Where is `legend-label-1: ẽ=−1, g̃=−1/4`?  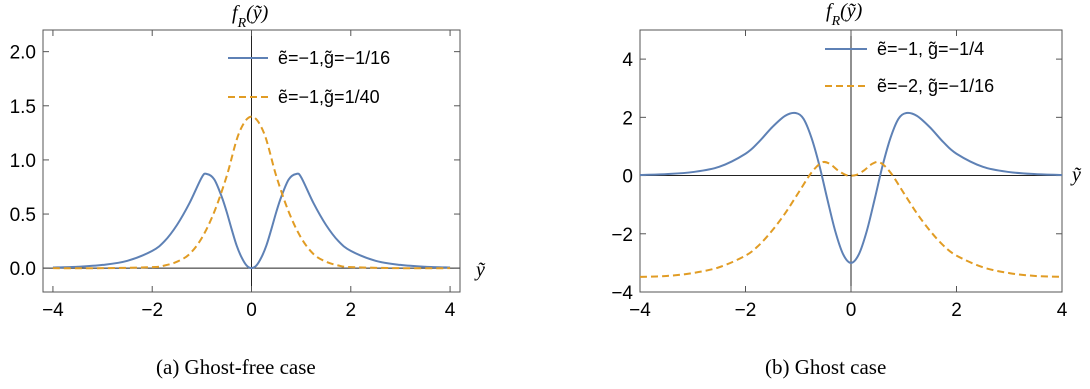
legend-label-1: ẽ=−1, g̃=−1/4 is located at coordinates (930, 49).